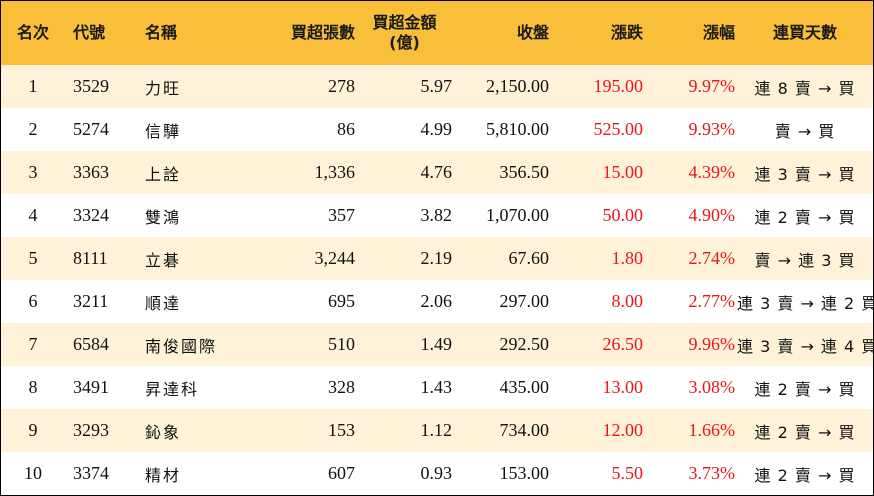 This screenshot has width=874, height=496. I want to click on amount-cell: 5.97, so click(436, 86).